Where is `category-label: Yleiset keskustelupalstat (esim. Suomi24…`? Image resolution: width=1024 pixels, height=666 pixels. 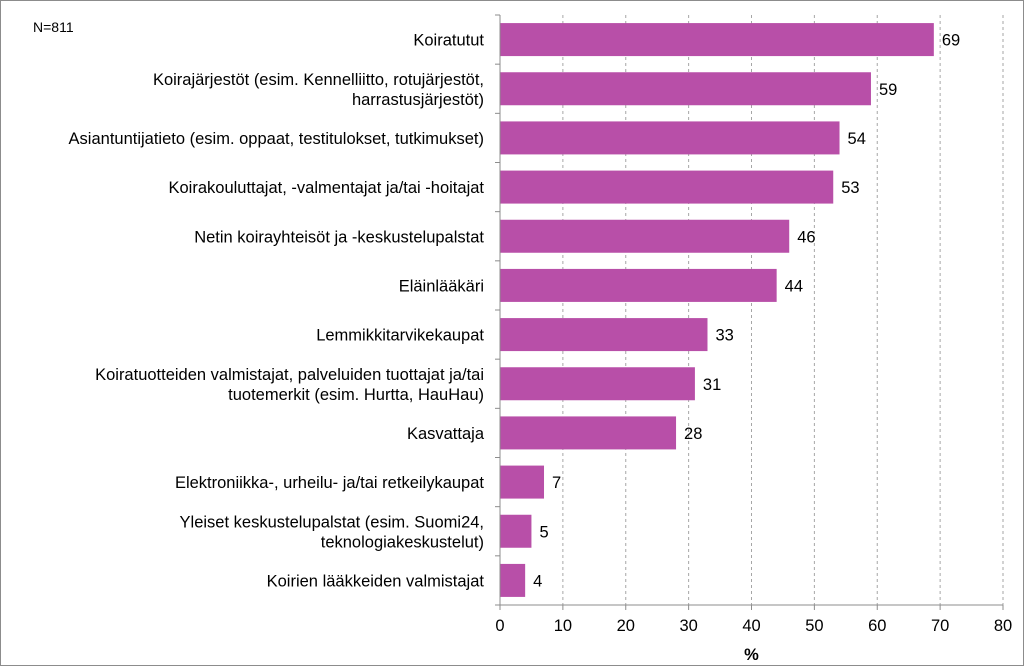
category-label: Yleiset keskustelupalstat (esim. Suomi24… is located at coordinates (332, 532).